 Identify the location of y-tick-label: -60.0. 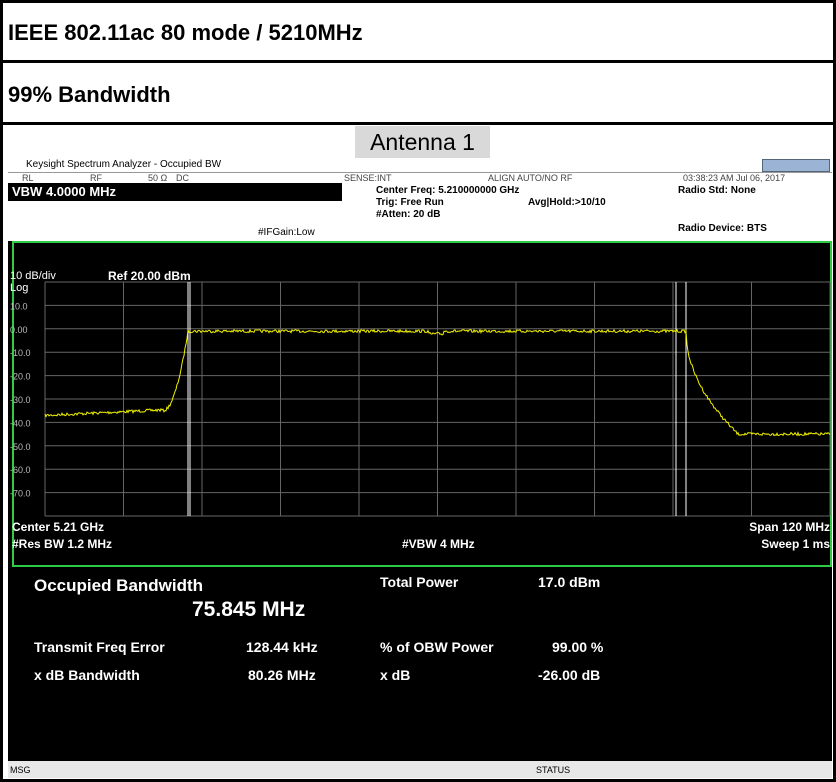
(20, 470).